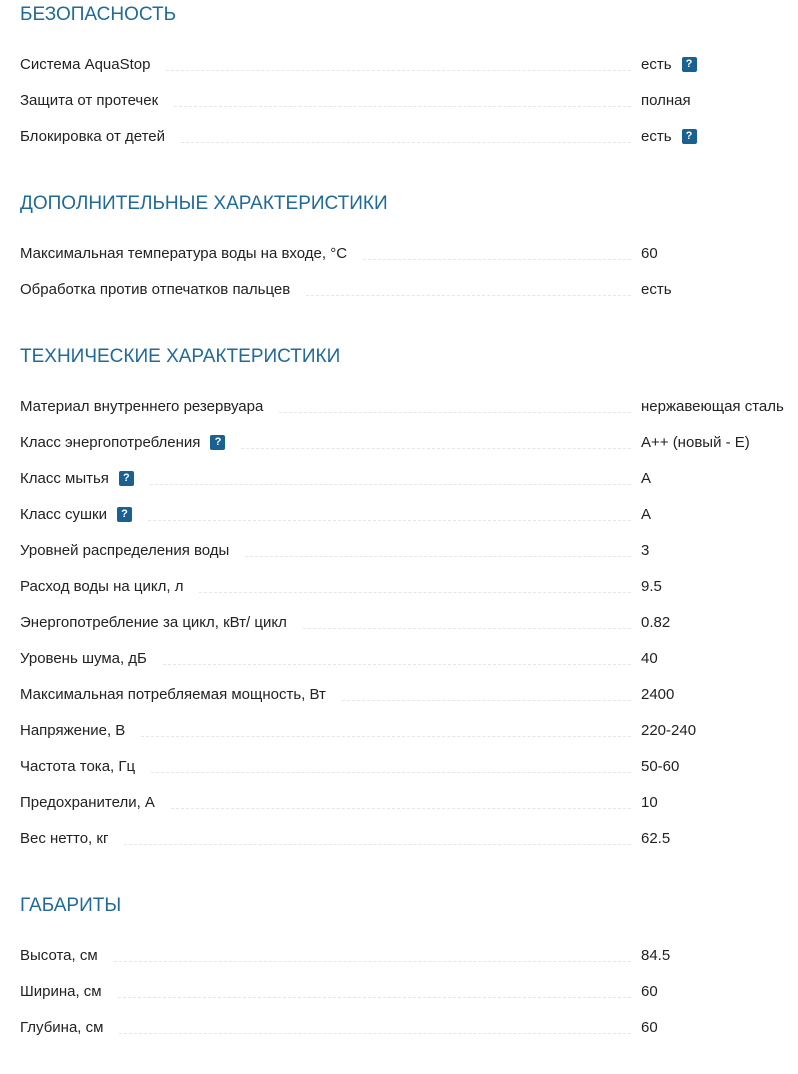 This screenshot has height=1074, width=798. I want to click on spec-label: Класс мытья, so click(64, 478).